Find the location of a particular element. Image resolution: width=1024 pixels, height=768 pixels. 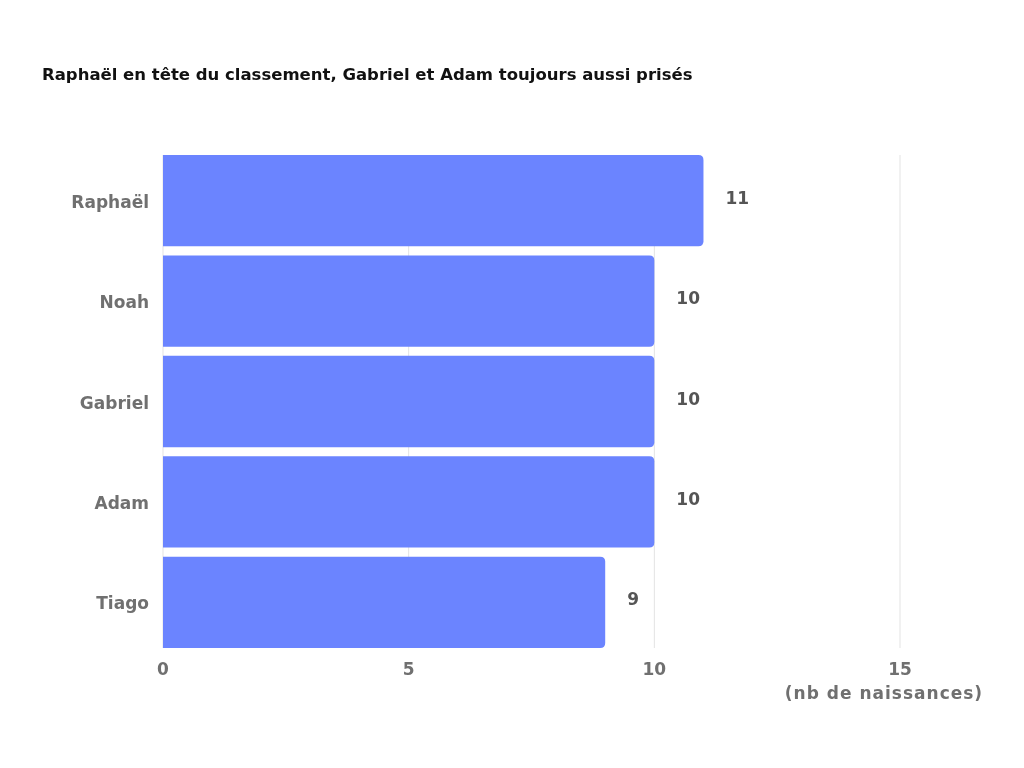

chart-title: Raphaël en tête du classement, Gabriel et Adam toujours aussi prisés is located at coordinates (367, 74).